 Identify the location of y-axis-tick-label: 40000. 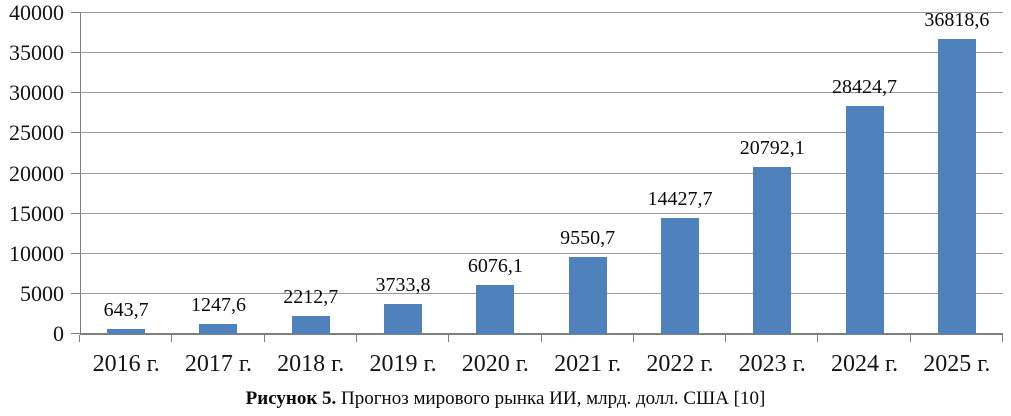
(36, 12).